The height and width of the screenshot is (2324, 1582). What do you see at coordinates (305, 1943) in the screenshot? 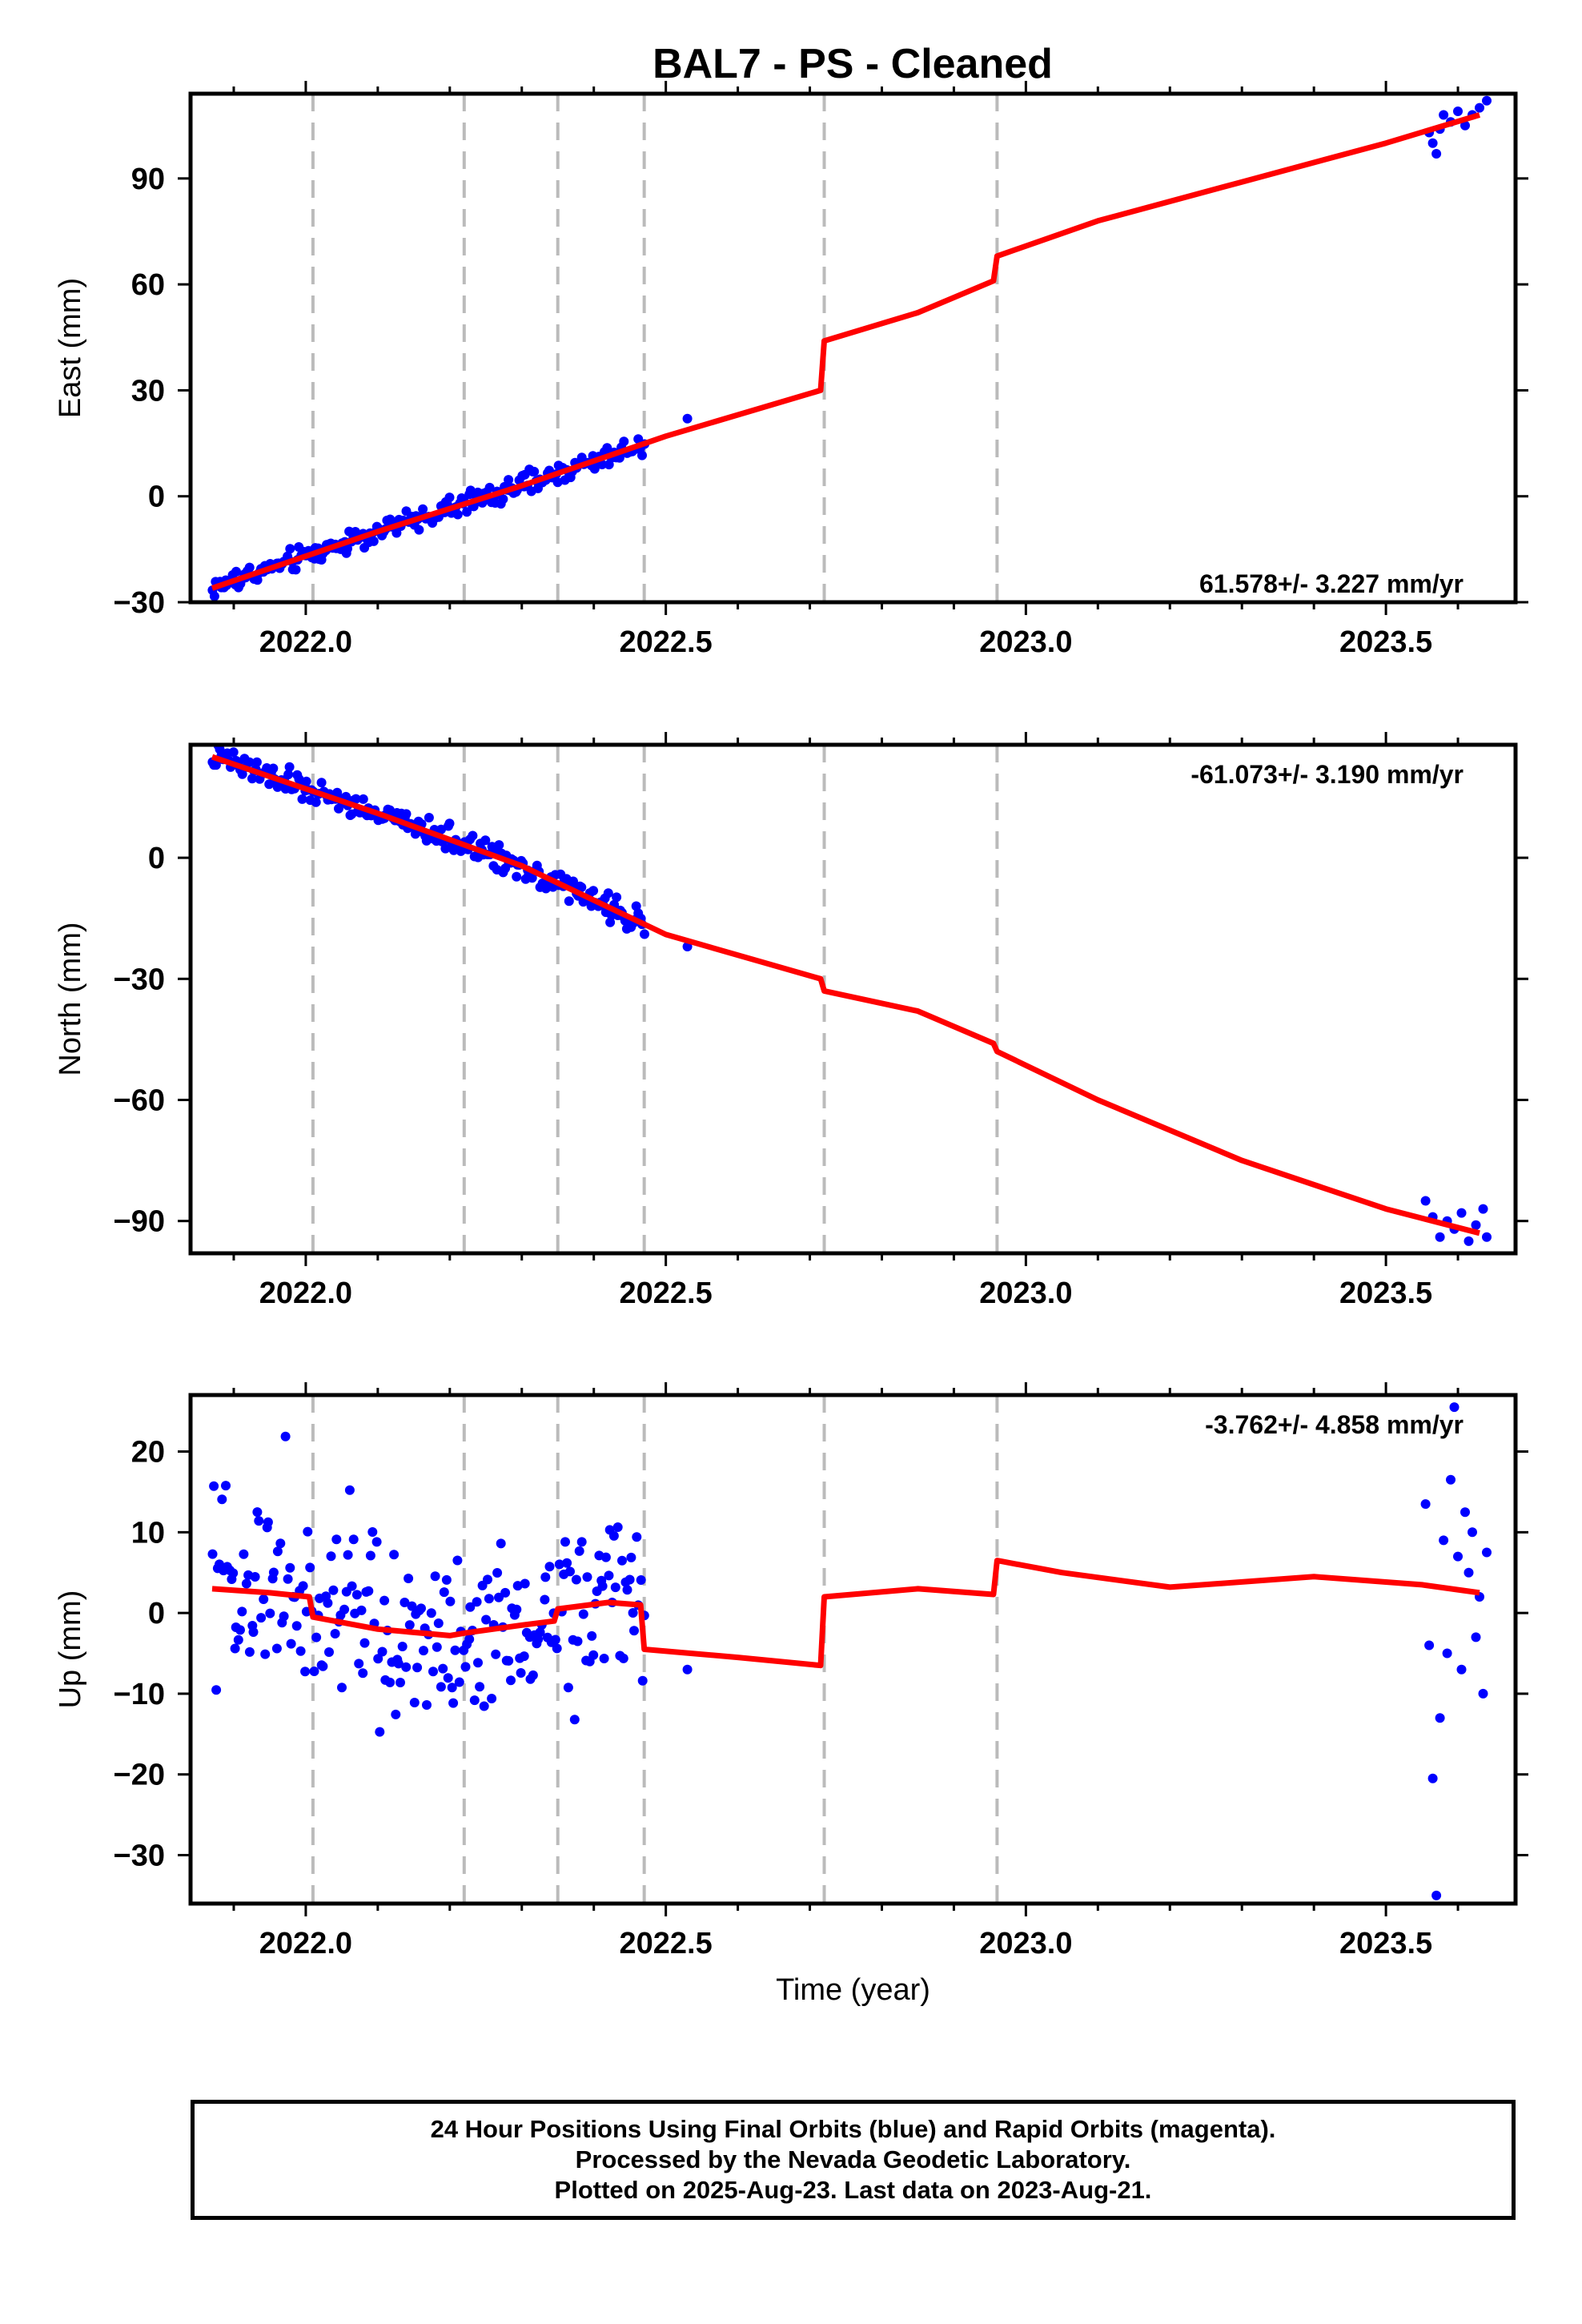
I see `x-tick-label: 2022.0` at bounding box center [305, 1943].